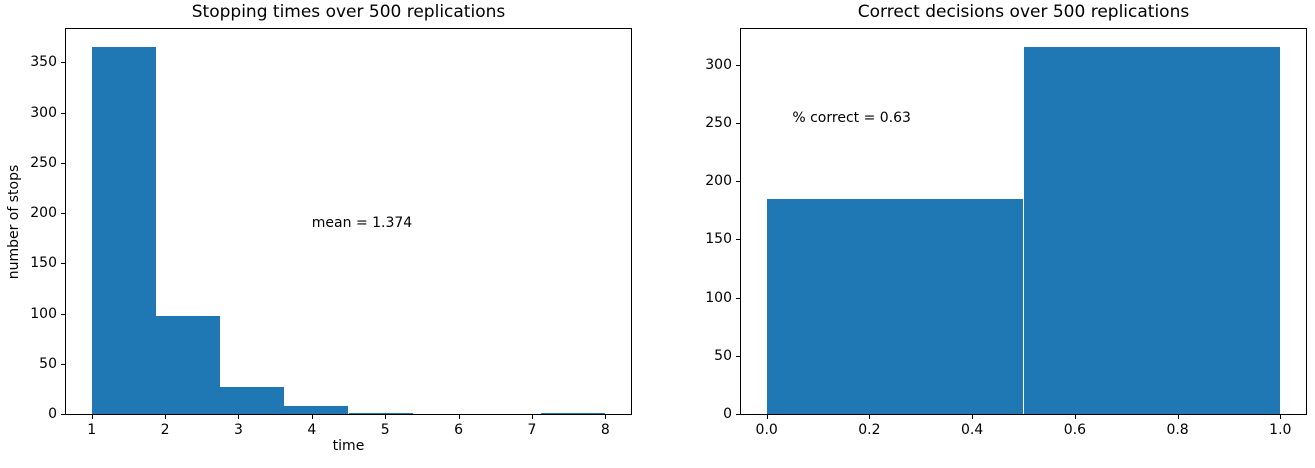 The width and height of the screenshot is (1315, 468). Describe the element at coordinates (312, 430) in the screenshot. I see `x-axis-tick-label: 4` at that location.